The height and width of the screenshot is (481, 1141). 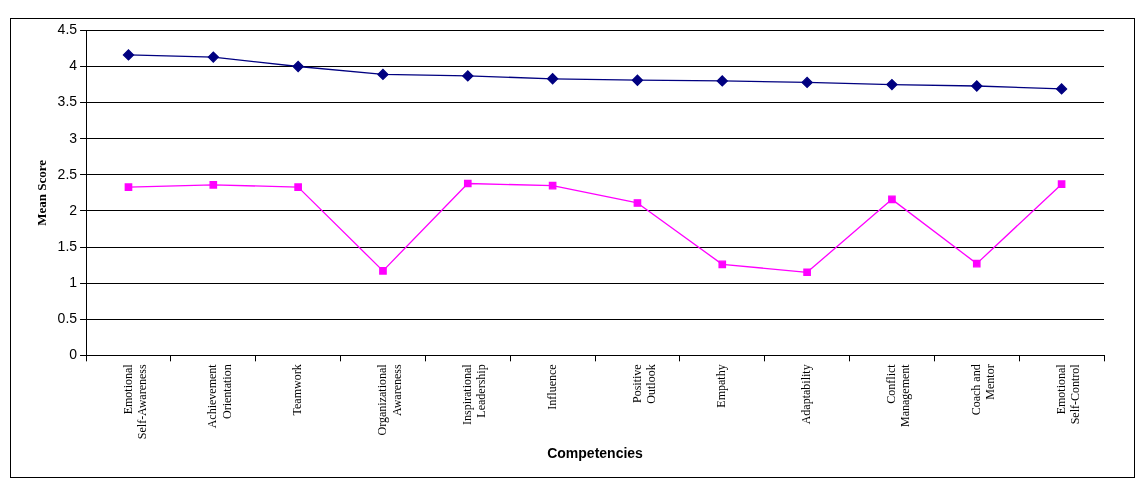 What do you see at coordinates (1068, 394) in the screenshot?
I see `x-tick-label: Emotional Self-Control` at bounding box center [1068, 394].